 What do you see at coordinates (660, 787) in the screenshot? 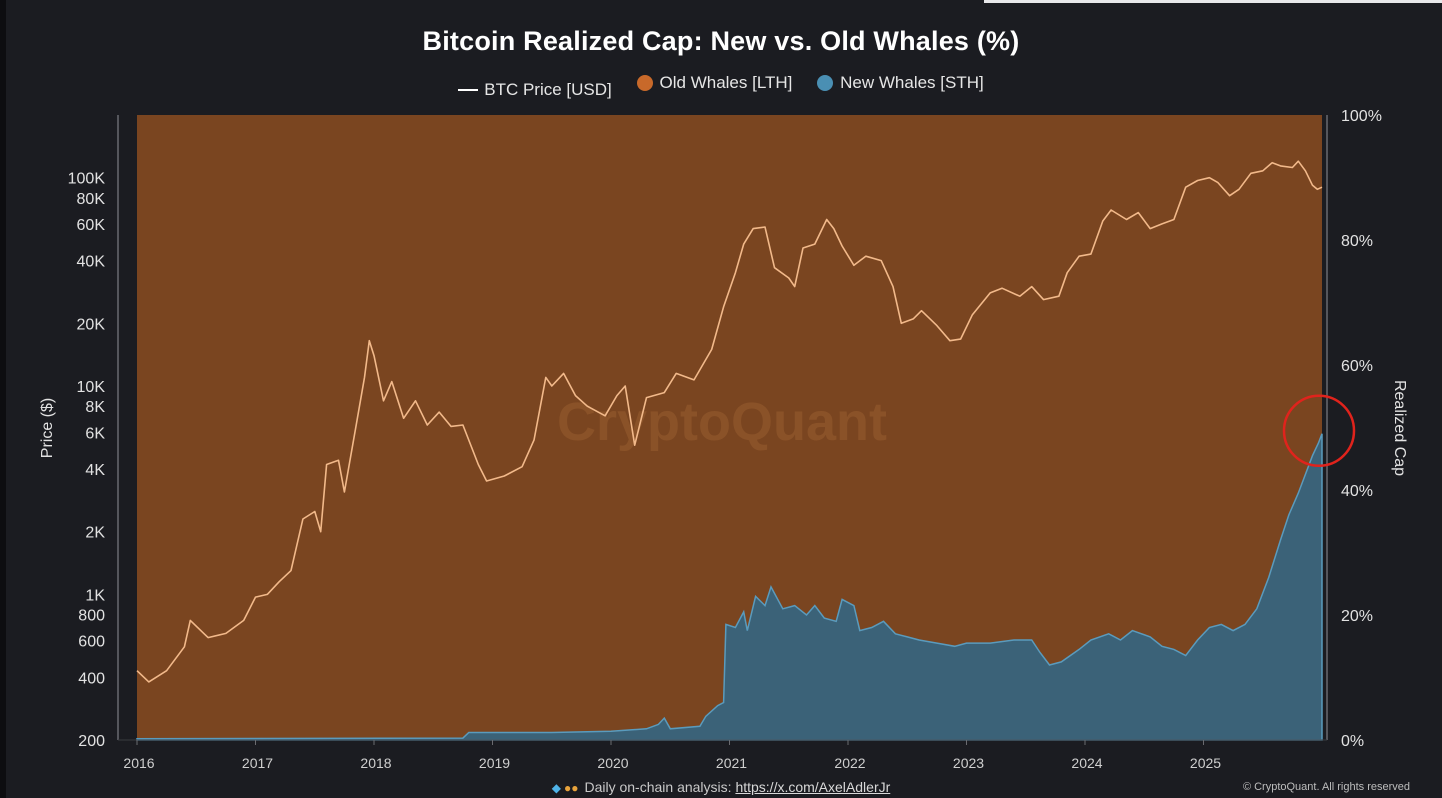
I see `footer-text: Daily on-chain analysis:` at bounding box center [660, 787].